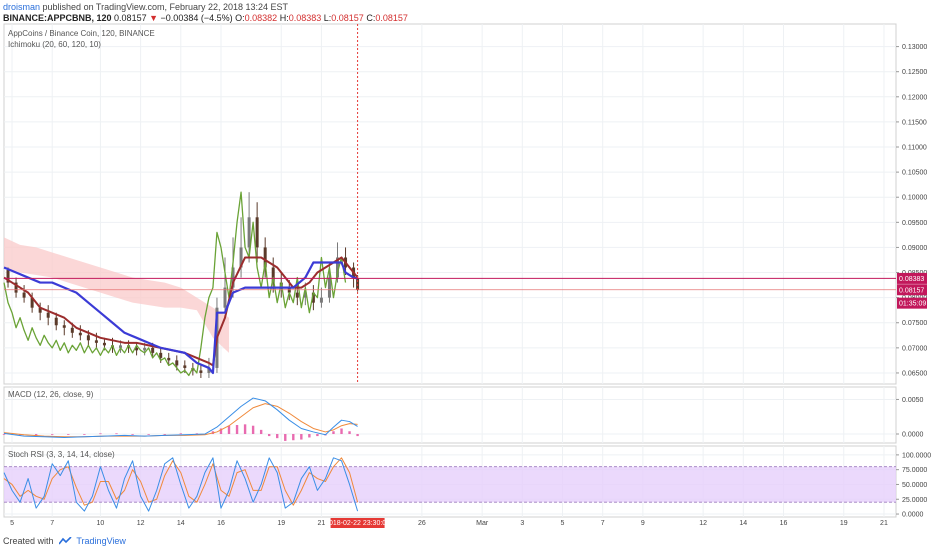 This screenshot has width=932, height=550. I want to click on x-tick-label: 21, so click(322, 523).